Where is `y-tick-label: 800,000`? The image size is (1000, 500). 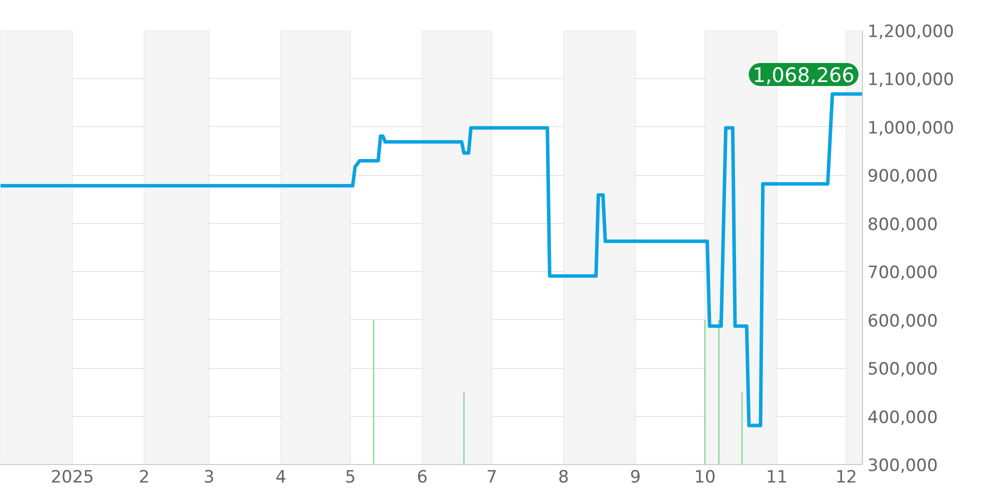 y-tick-label: 800,000 is located at coordinates (903, 224).